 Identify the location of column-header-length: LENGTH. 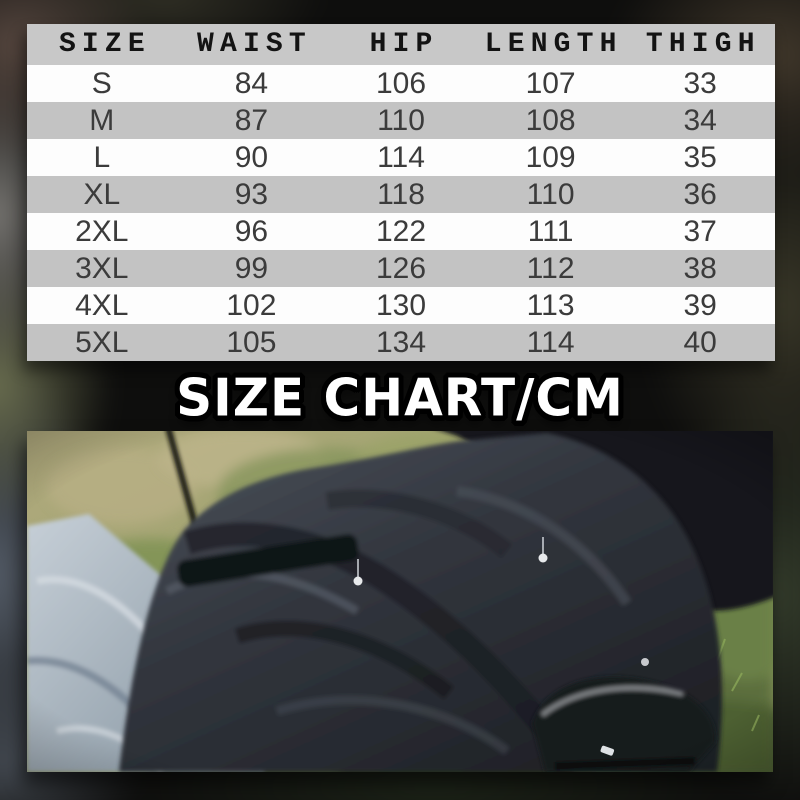
(553, 44).